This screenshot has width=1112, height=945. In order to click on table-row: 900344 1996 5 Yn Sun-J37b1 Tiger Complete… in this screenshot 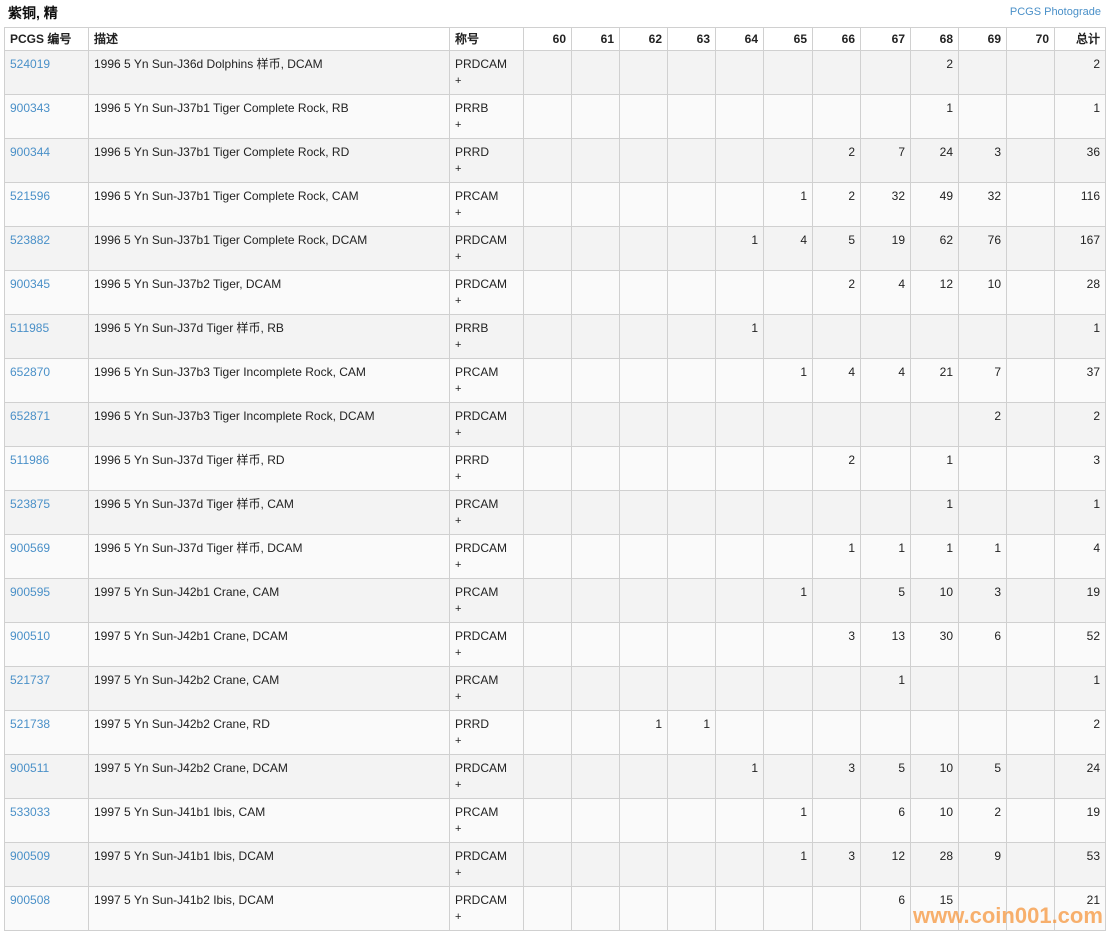, I will do `click(555, 160)`.